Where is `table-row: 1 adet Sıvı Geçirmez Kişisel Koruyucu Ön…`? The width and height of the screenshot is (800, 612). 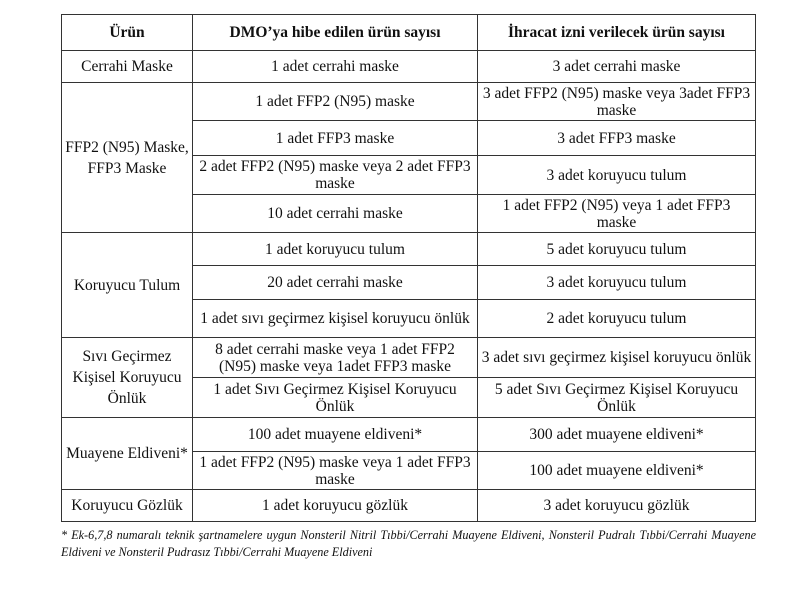
table-row: 1 adet Sıvı Geçirmez Kişisel Koruyucu Ön… is located at coordinates (409, 397).